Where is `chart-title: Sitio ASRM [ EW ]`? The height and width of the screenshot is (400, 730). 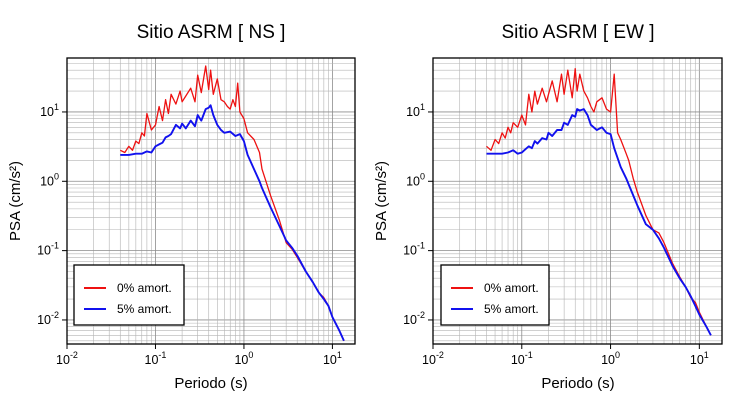
chart-title: Sitio ASRM [ EW ] is located at coordinates (577, 32).